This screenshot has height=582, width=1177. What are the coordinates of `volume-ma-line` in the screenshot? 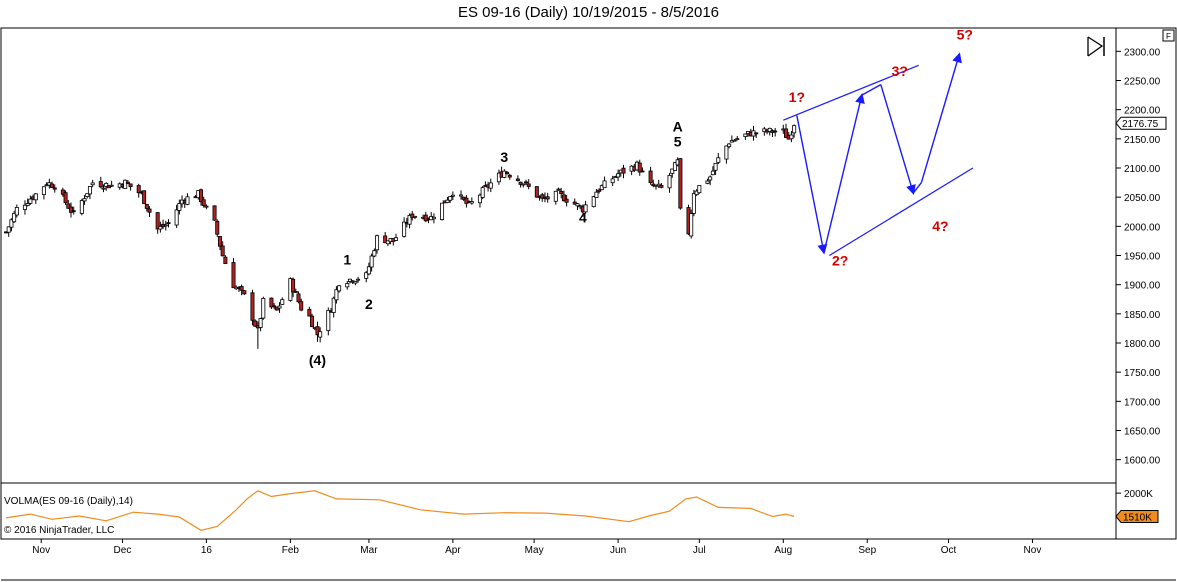 It's located at (400, 510).